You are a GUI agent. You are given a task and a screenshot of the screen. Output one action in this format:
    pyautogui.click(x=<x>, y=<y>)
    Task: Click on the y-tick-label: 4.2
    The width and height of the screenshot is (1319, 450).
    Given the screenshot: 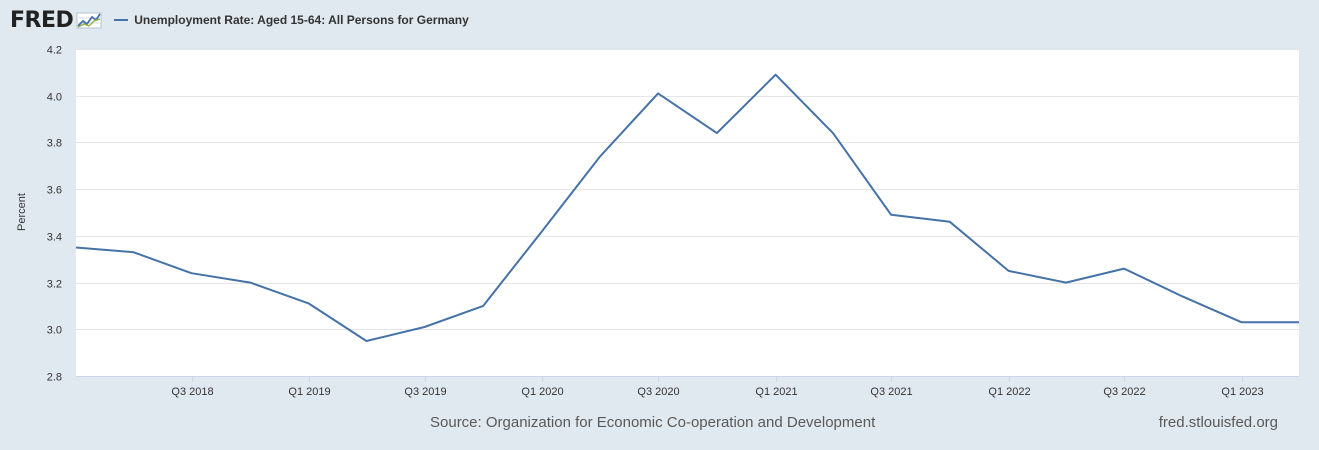 What is the action you would take?
    pyautogui.click(x=54, y=51)
    